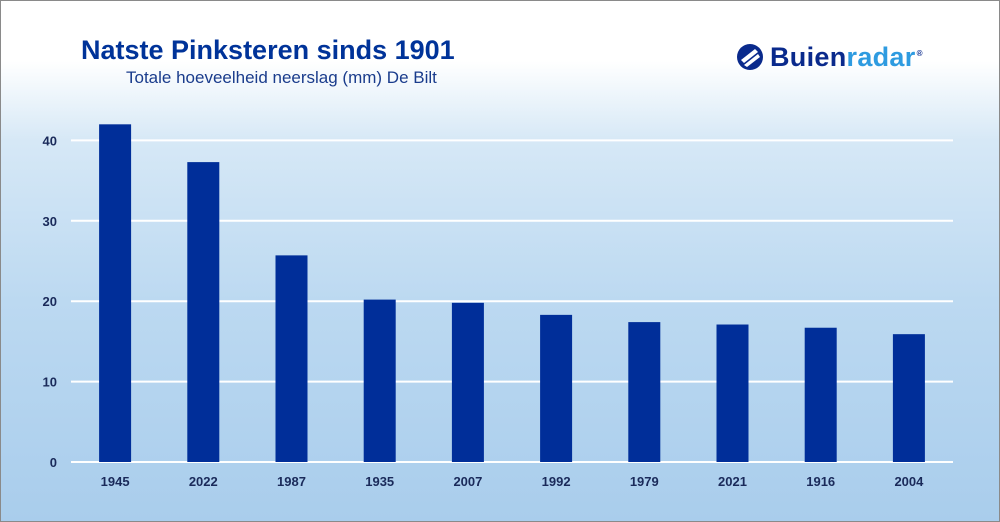 The height and width of the screenshot is (522, 1000). Describe the element at coordinates (50, 140) in the screenshot. I see `y-tick-label: 40` at that location.